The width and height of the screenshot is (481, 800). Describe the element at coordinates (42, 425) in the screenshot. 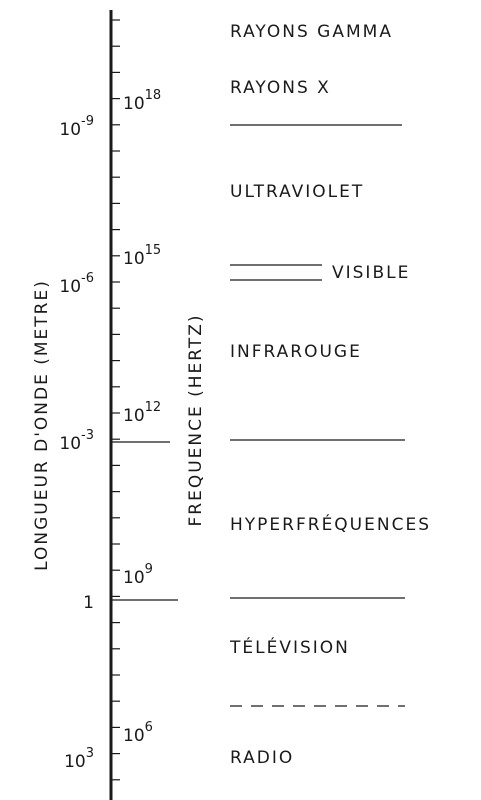

I see `wavelength-axis-title: LONGUEUR D'ONDE (METRE)` at that location.